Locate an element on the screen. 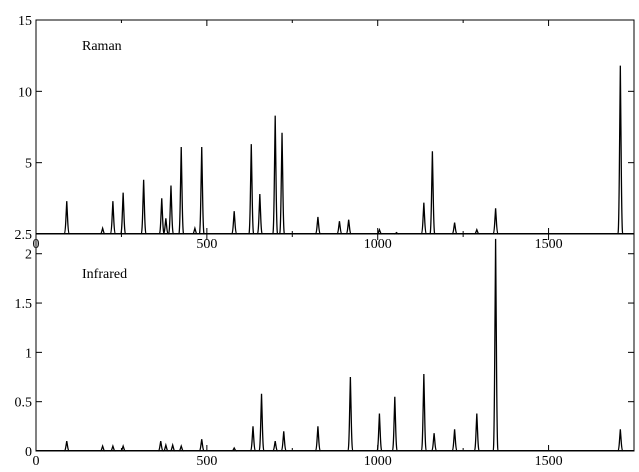  raman-y-tick-label: 5 is located at coordinates (28, 164).